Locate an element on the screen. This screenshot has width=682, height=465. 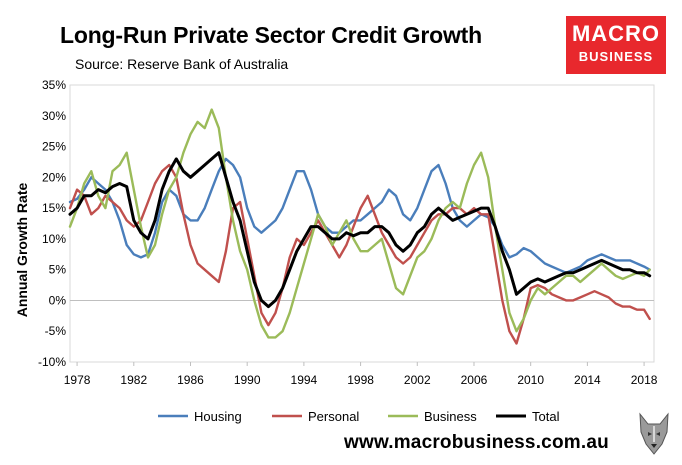
y-tick-label: 0% is located at coordinates (58, 300).